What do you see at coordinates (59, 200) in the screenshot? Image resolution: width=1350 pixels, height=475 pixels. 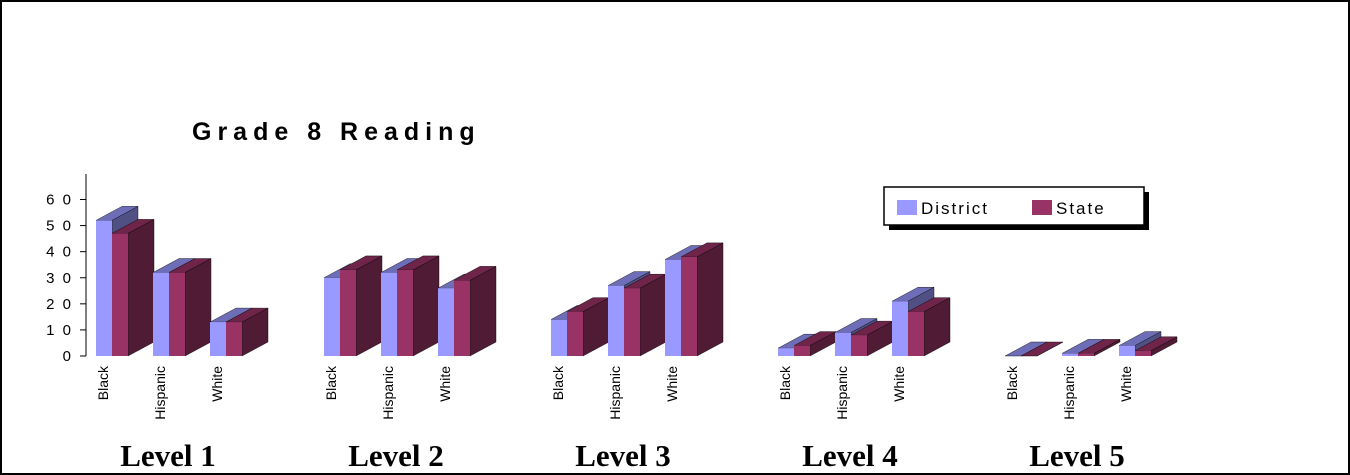 I see `y-tick-label: 6 0` at bounding box center [59, 200].